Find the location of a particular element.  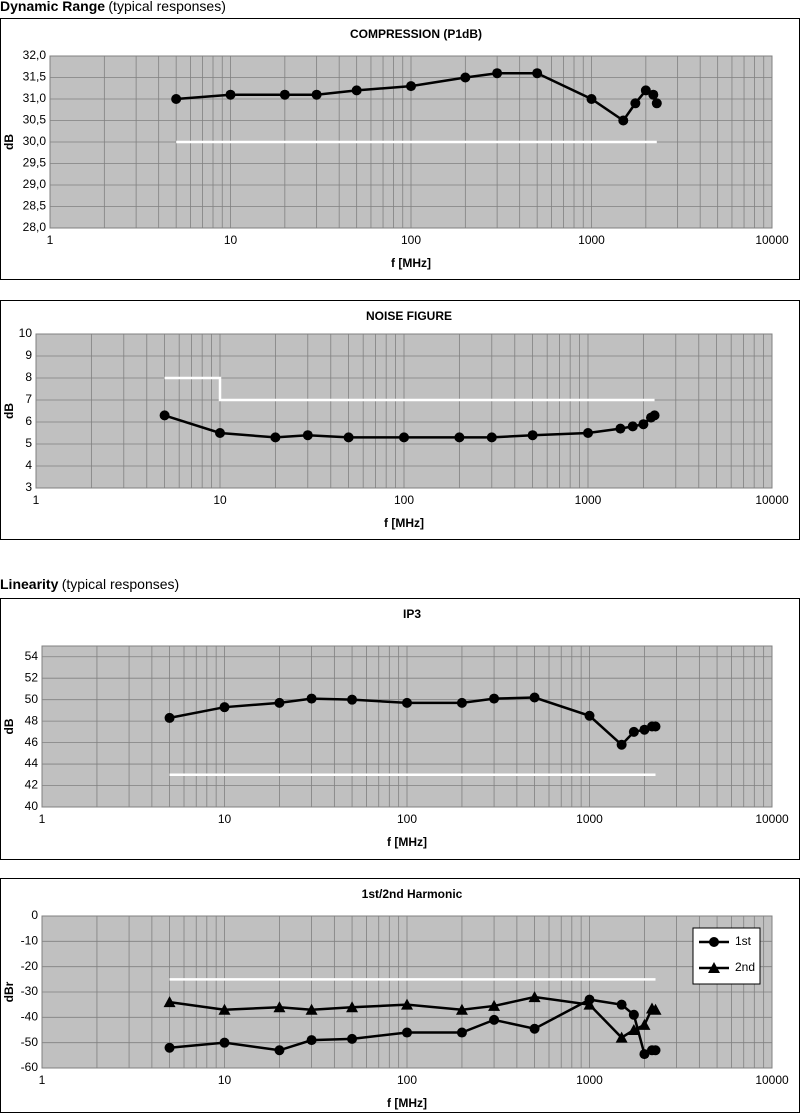

y-tick-label: 29,0 is located at coordinates (35, 184).